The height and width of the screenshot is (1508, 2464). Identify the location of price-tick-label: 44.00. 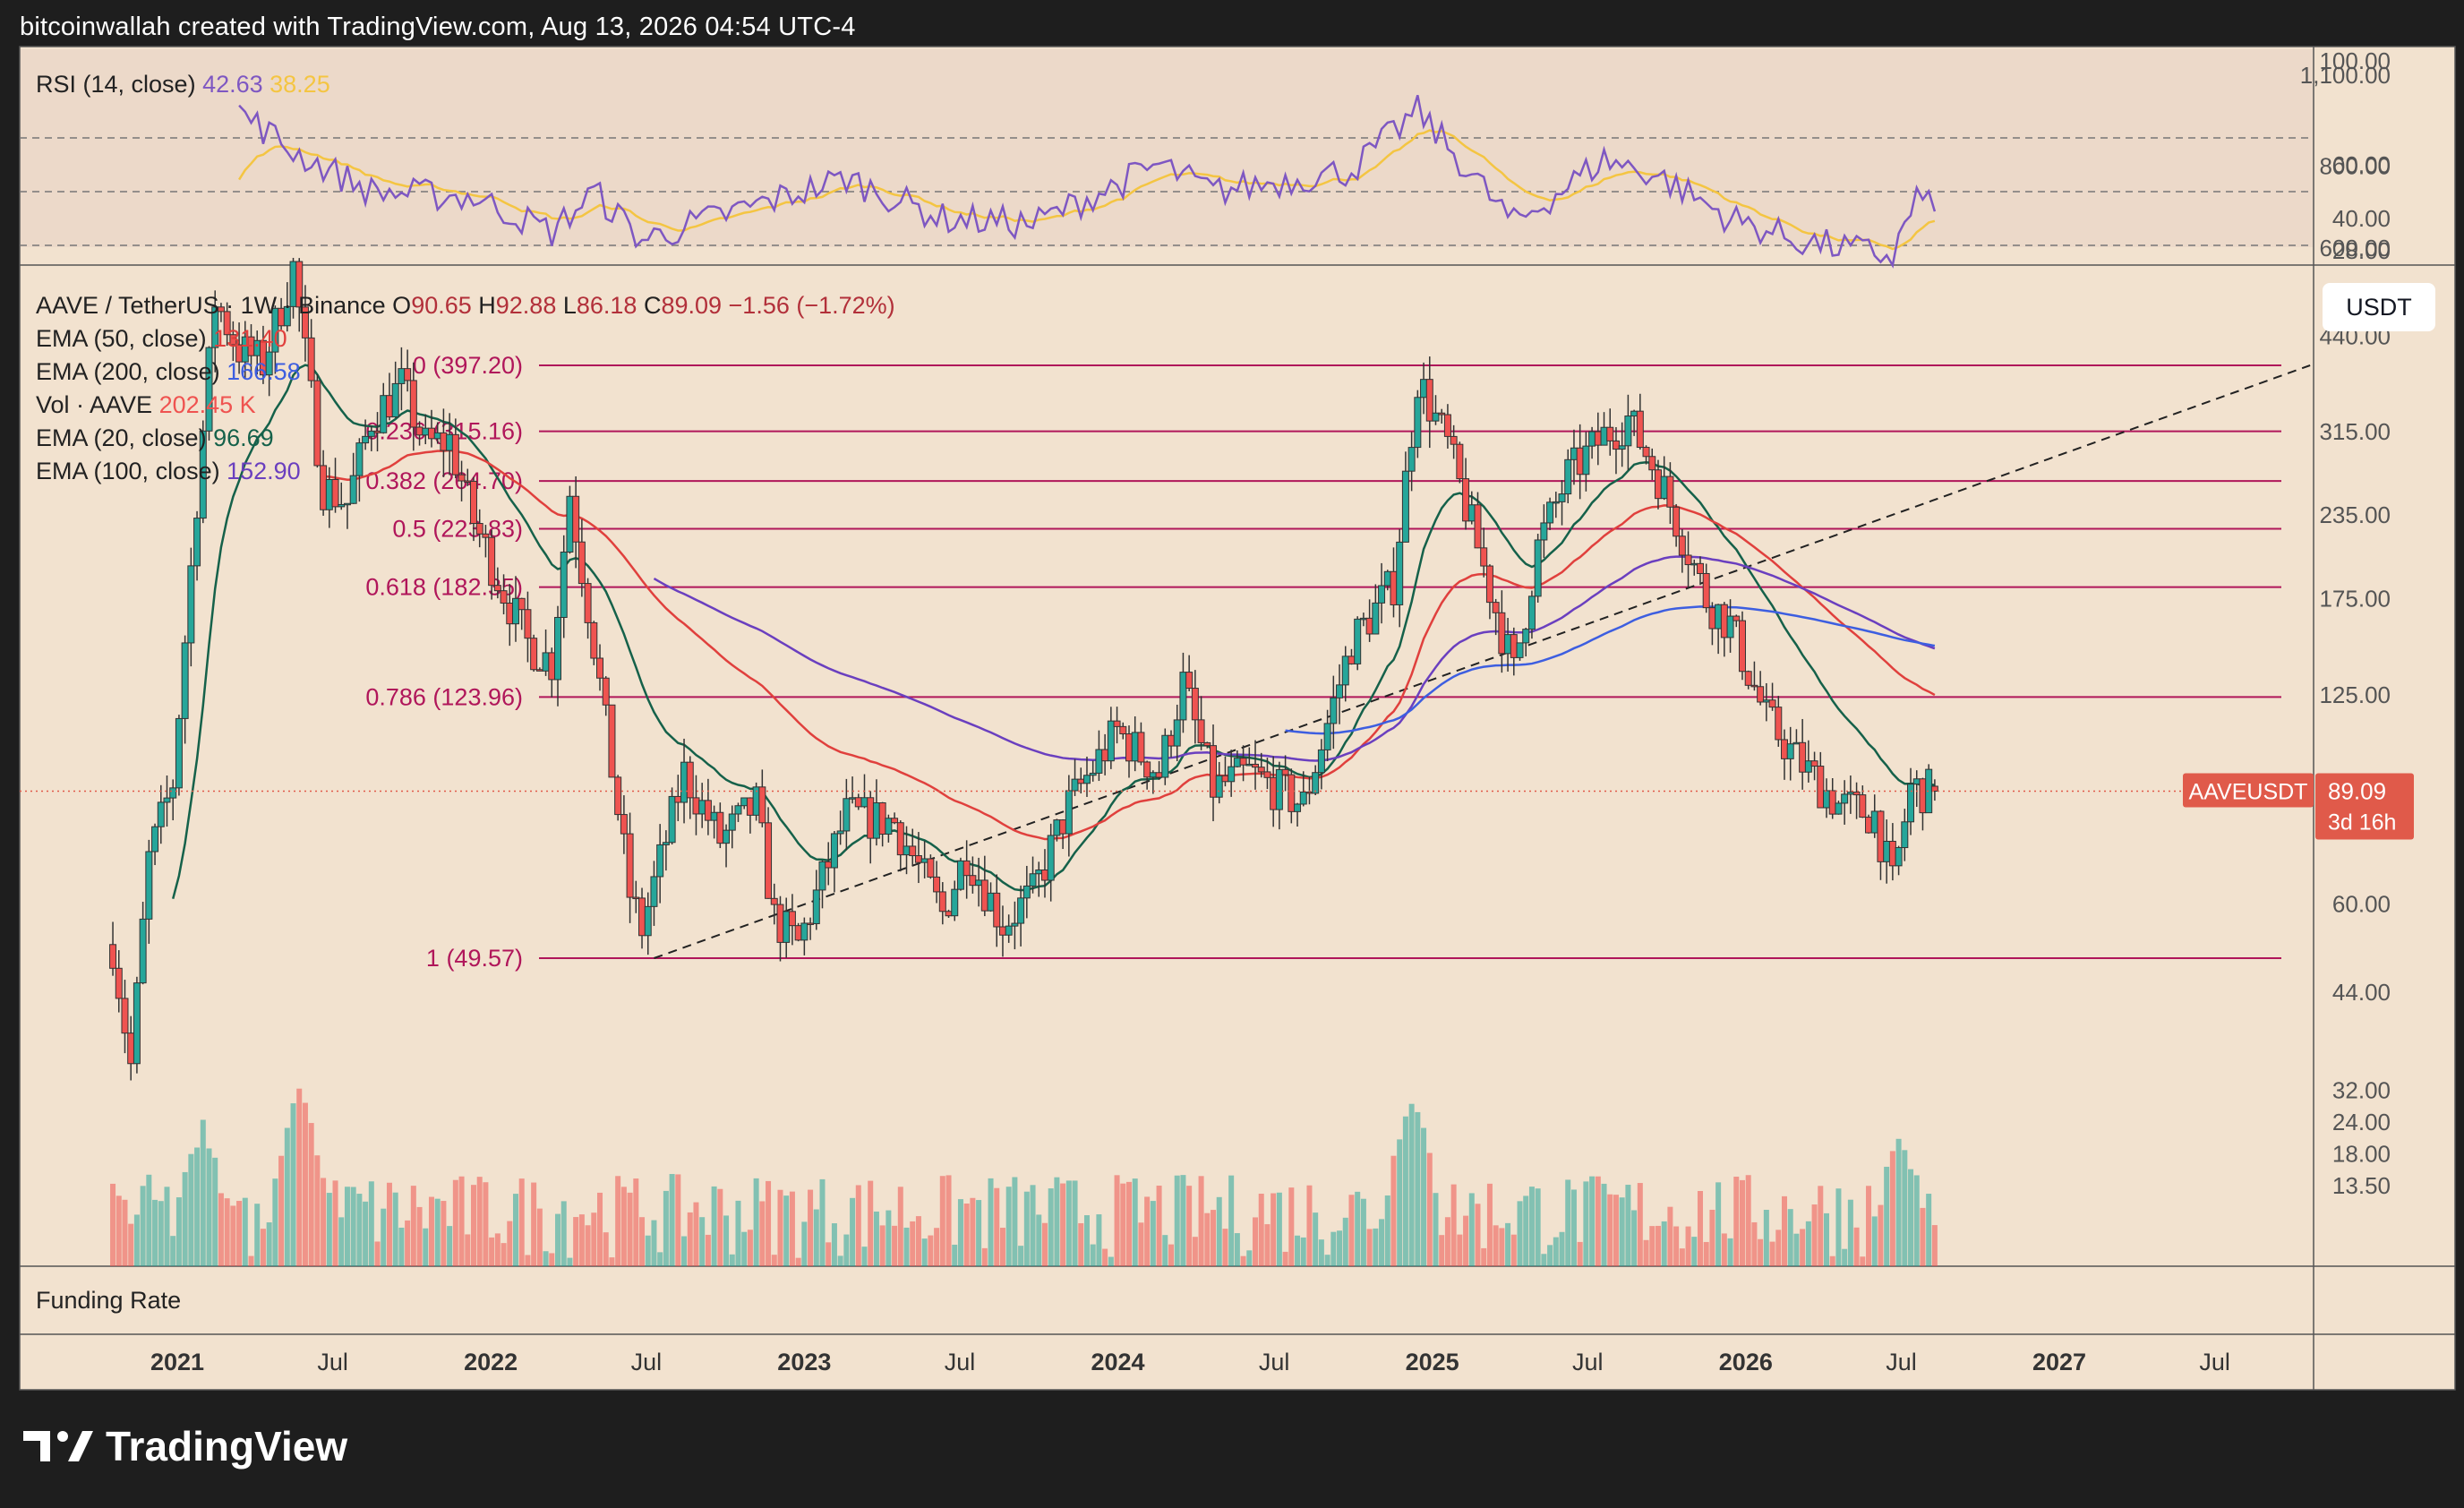
(2361, 992).